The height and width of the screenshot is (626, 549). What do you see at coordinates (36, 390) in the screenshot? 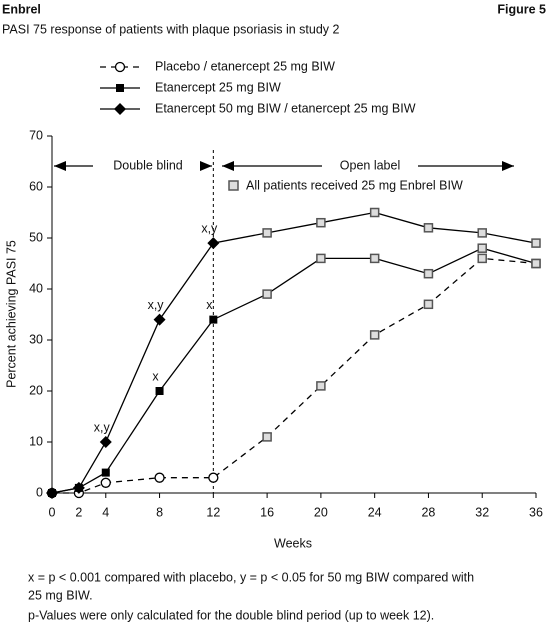
I see `y-tick-label: 20` at bounding box center [36, 390].